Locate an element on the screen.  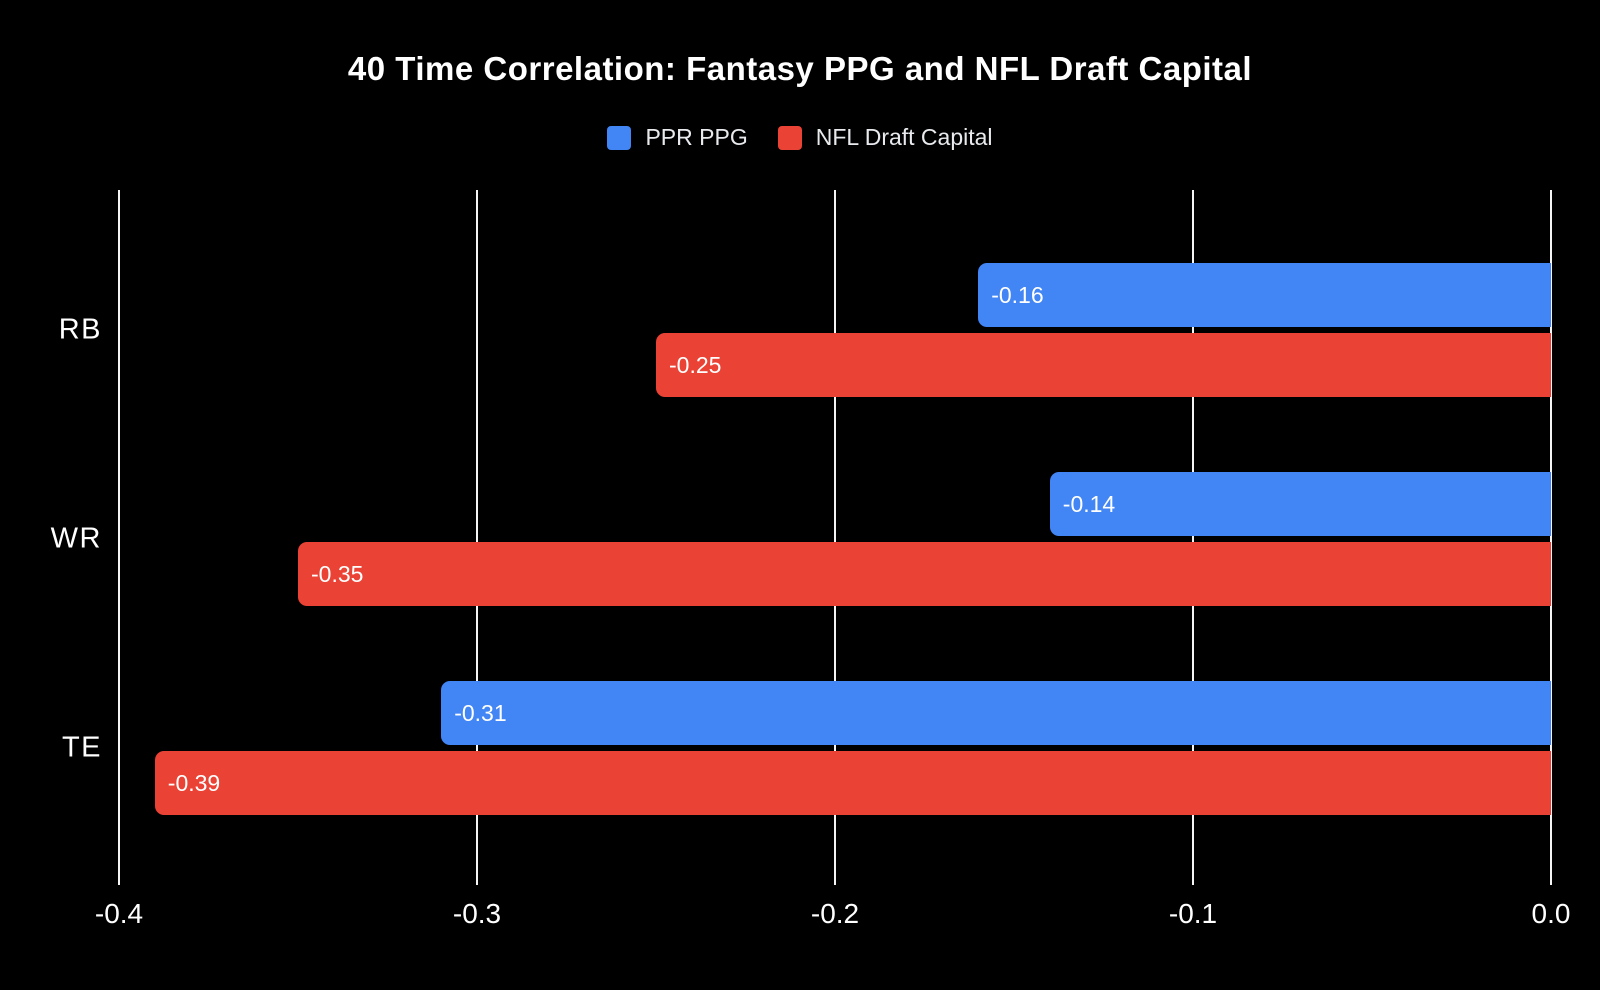
x-tick-label: -0.1 is located at coordinates (1193, 913).